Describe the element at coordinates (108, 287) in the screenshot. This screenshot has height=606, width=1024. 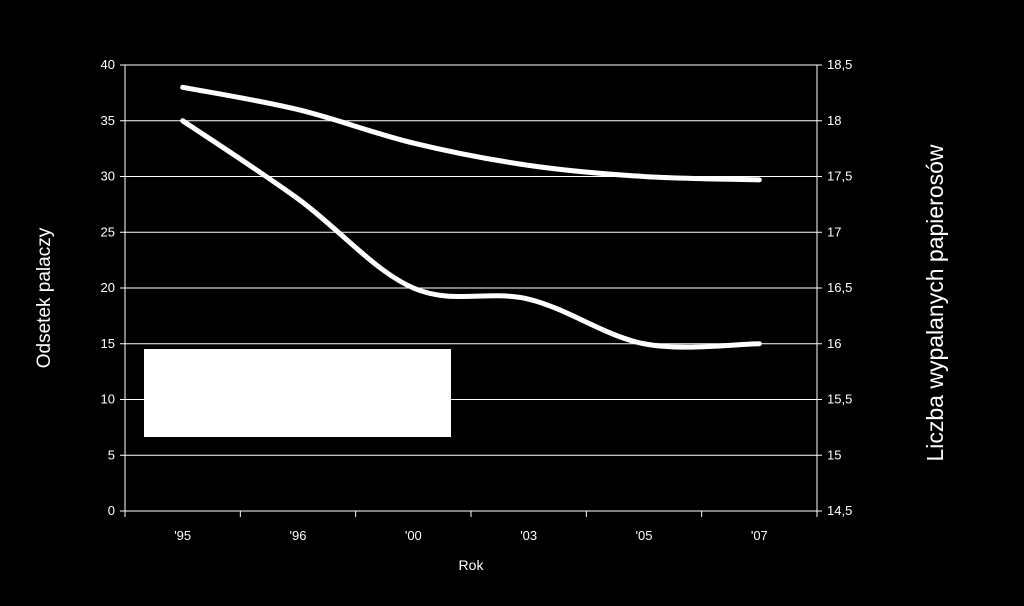
I see `left-tick-label: 20` at that location.